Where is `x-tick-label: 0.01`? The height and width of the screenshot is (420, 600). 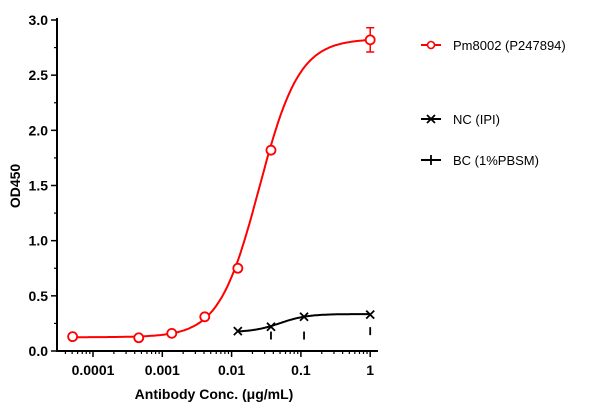
x-tick-label: 0.01 is located at coordinates (231, 370).